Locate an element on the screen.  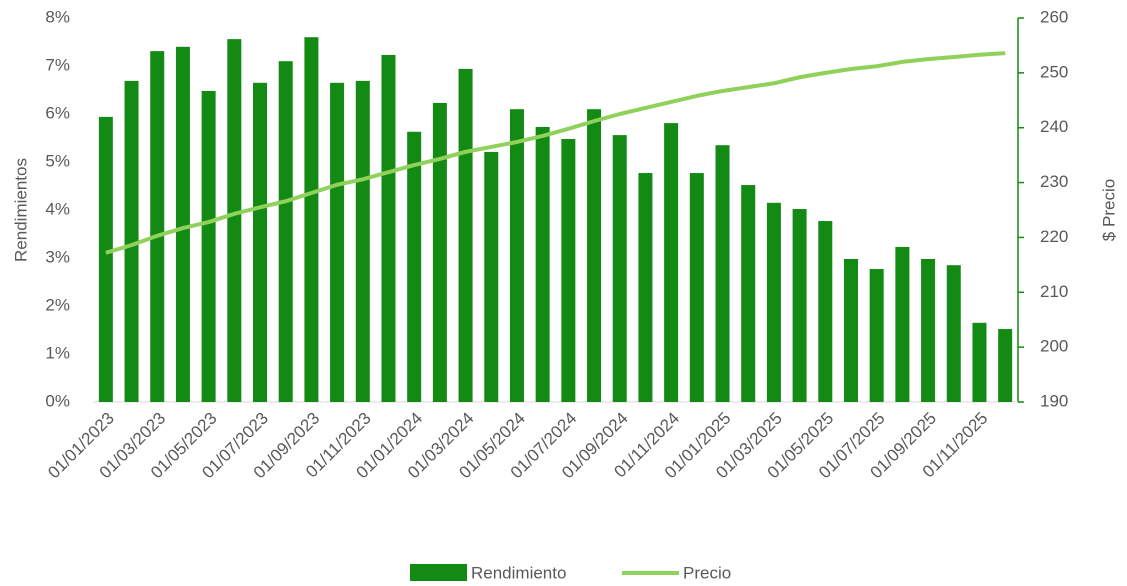
y2-tick-label: 250 is located at coordinates (1054, 71).